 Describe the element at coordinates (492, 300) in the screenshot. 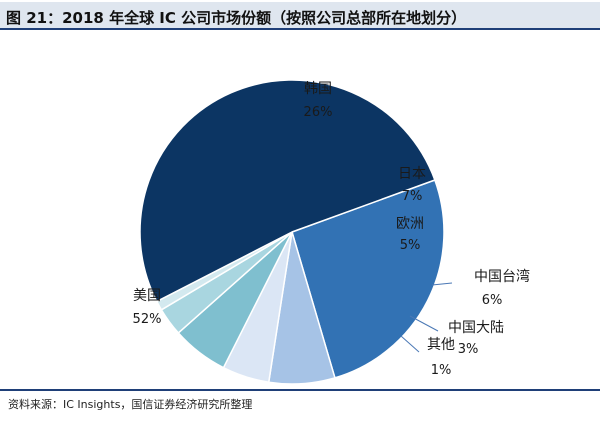

I see `slice-value-label-3: 6%` at that location.